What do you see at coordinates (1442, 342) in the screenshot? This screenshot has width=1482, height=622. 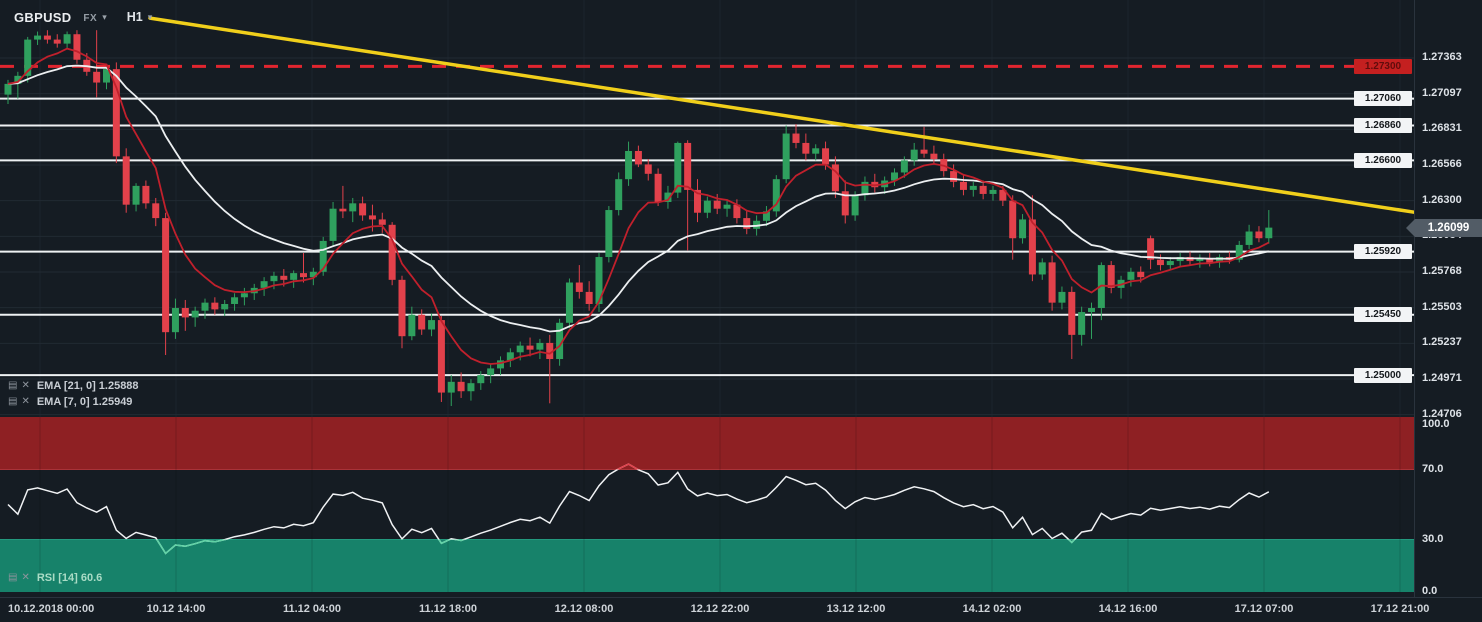 I see `price-axis-label: 1.25237` at bounding box center [1442, 342].